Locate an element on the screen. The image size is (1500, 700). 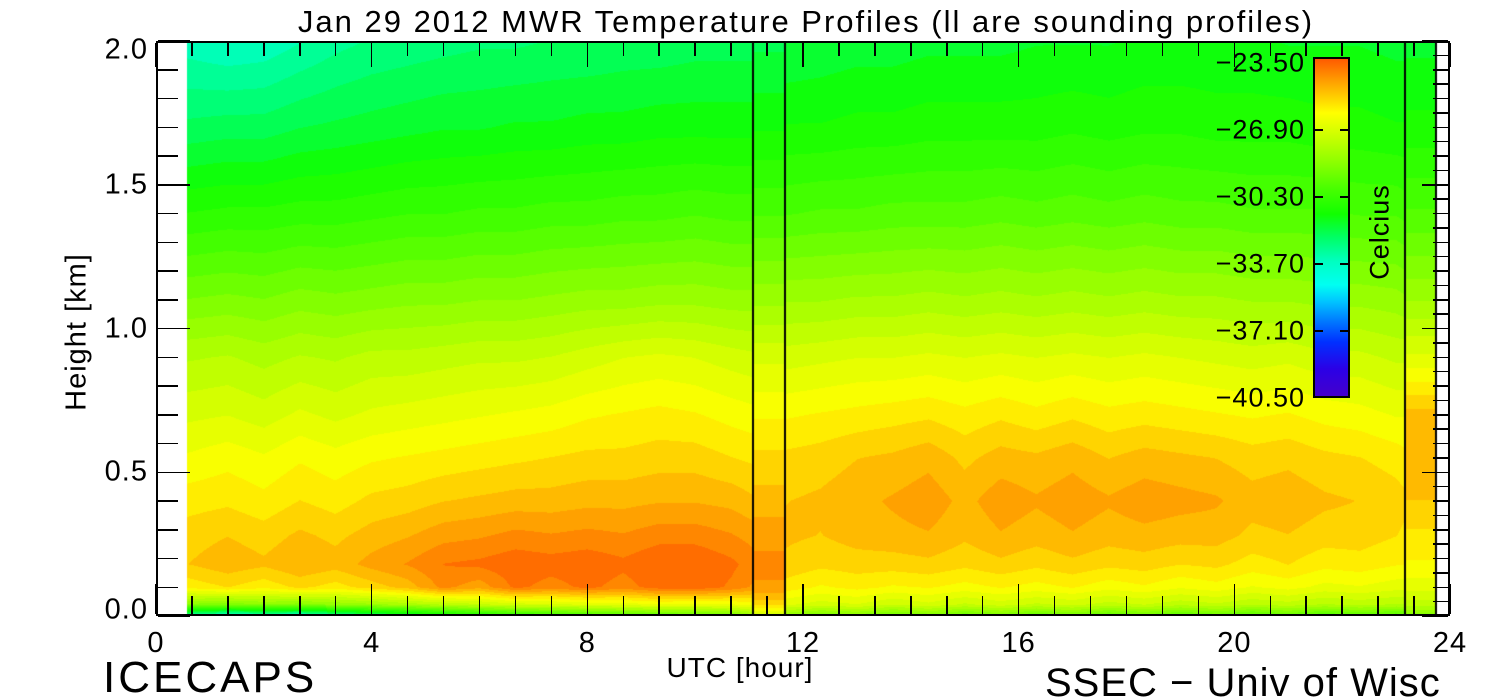
x-tick-label: 16 is located at coordinates (1018, 643).